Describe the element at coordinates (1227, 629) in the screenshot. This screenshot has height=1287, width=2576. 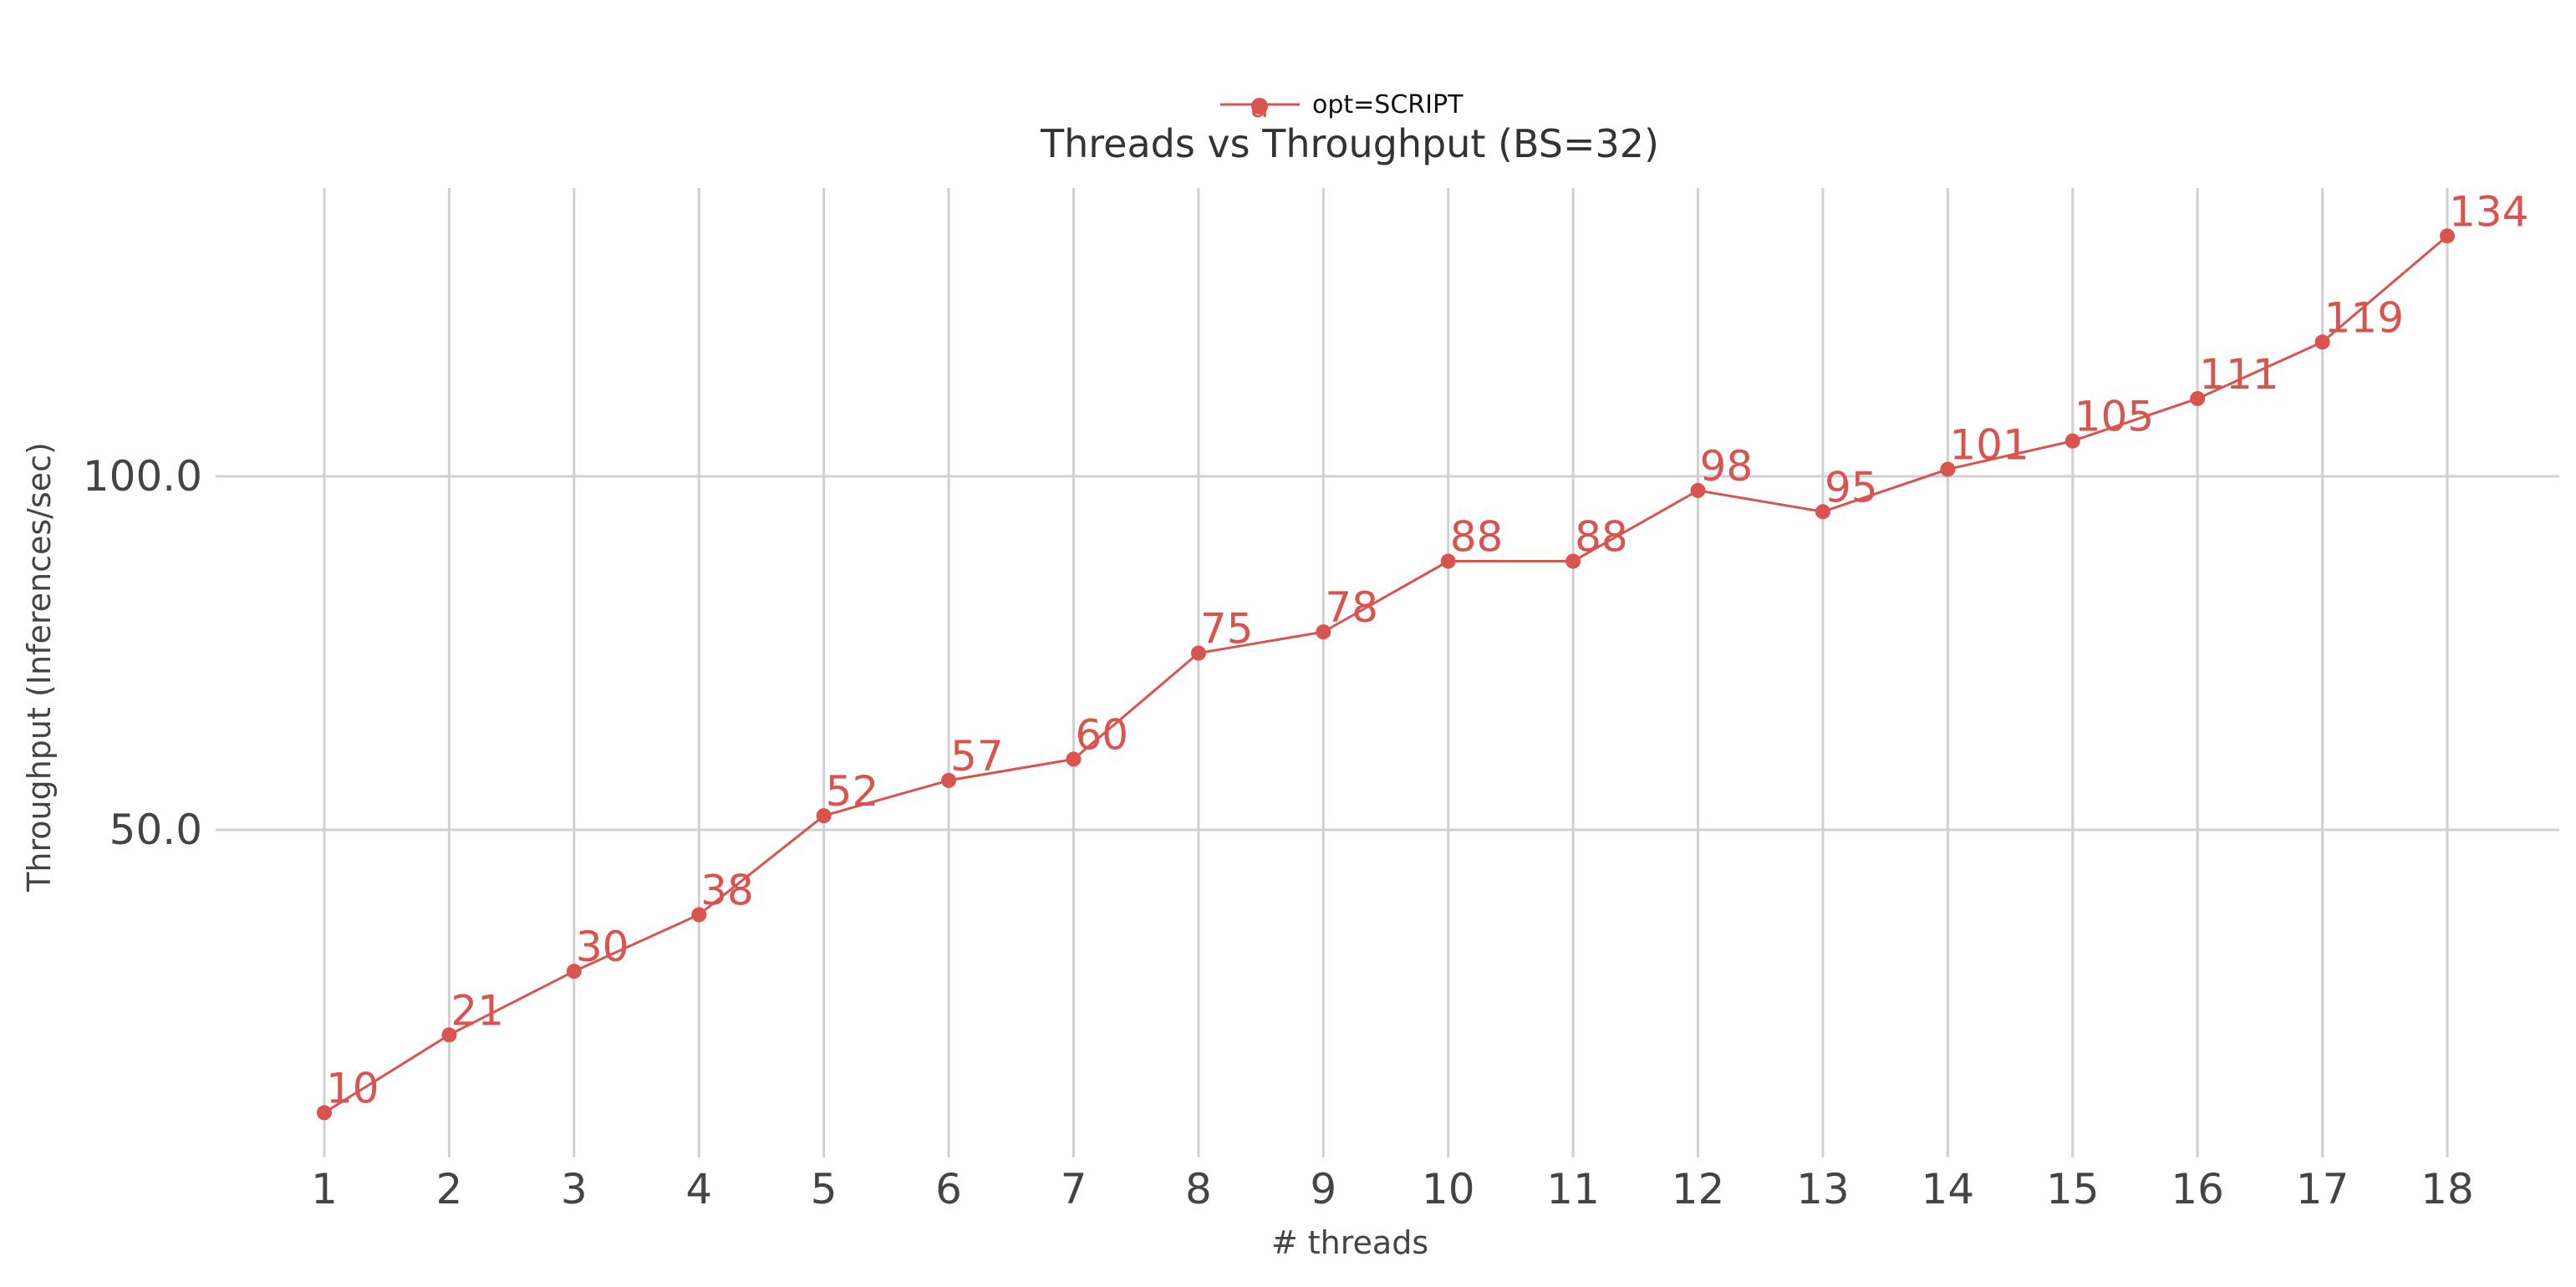
I see `data-label: 75` at that location.